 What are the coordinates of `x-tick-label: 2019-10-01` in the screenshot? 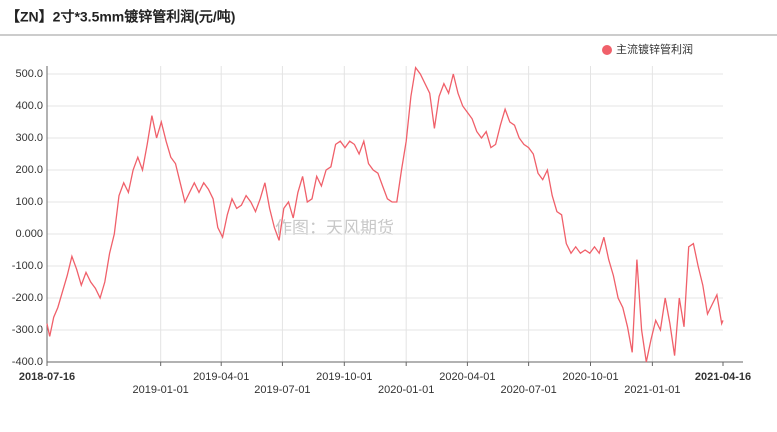 It's located at (344, 377).